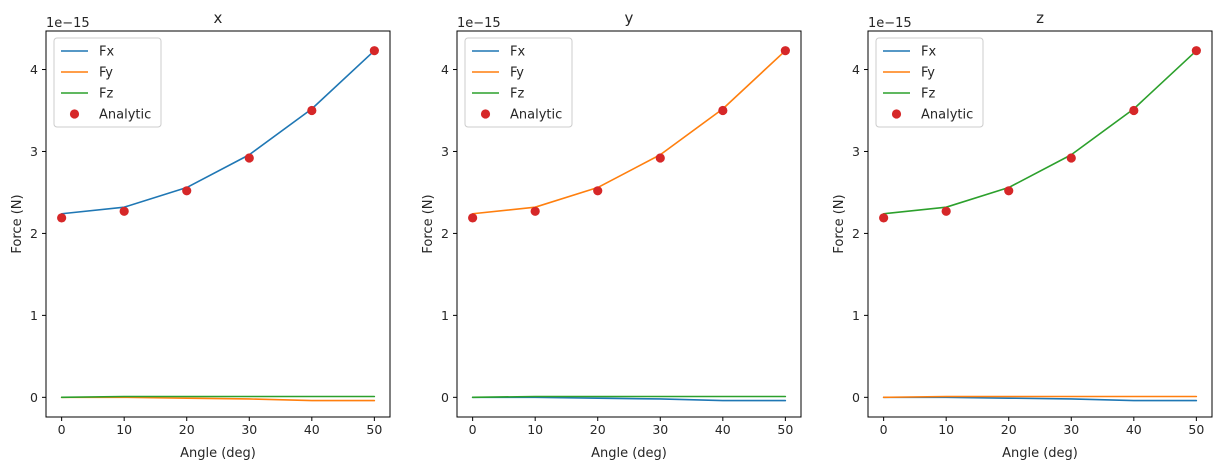 This screenshot has width=1220, height=470. I want to click on panel-title: z, so click(1040, 18).